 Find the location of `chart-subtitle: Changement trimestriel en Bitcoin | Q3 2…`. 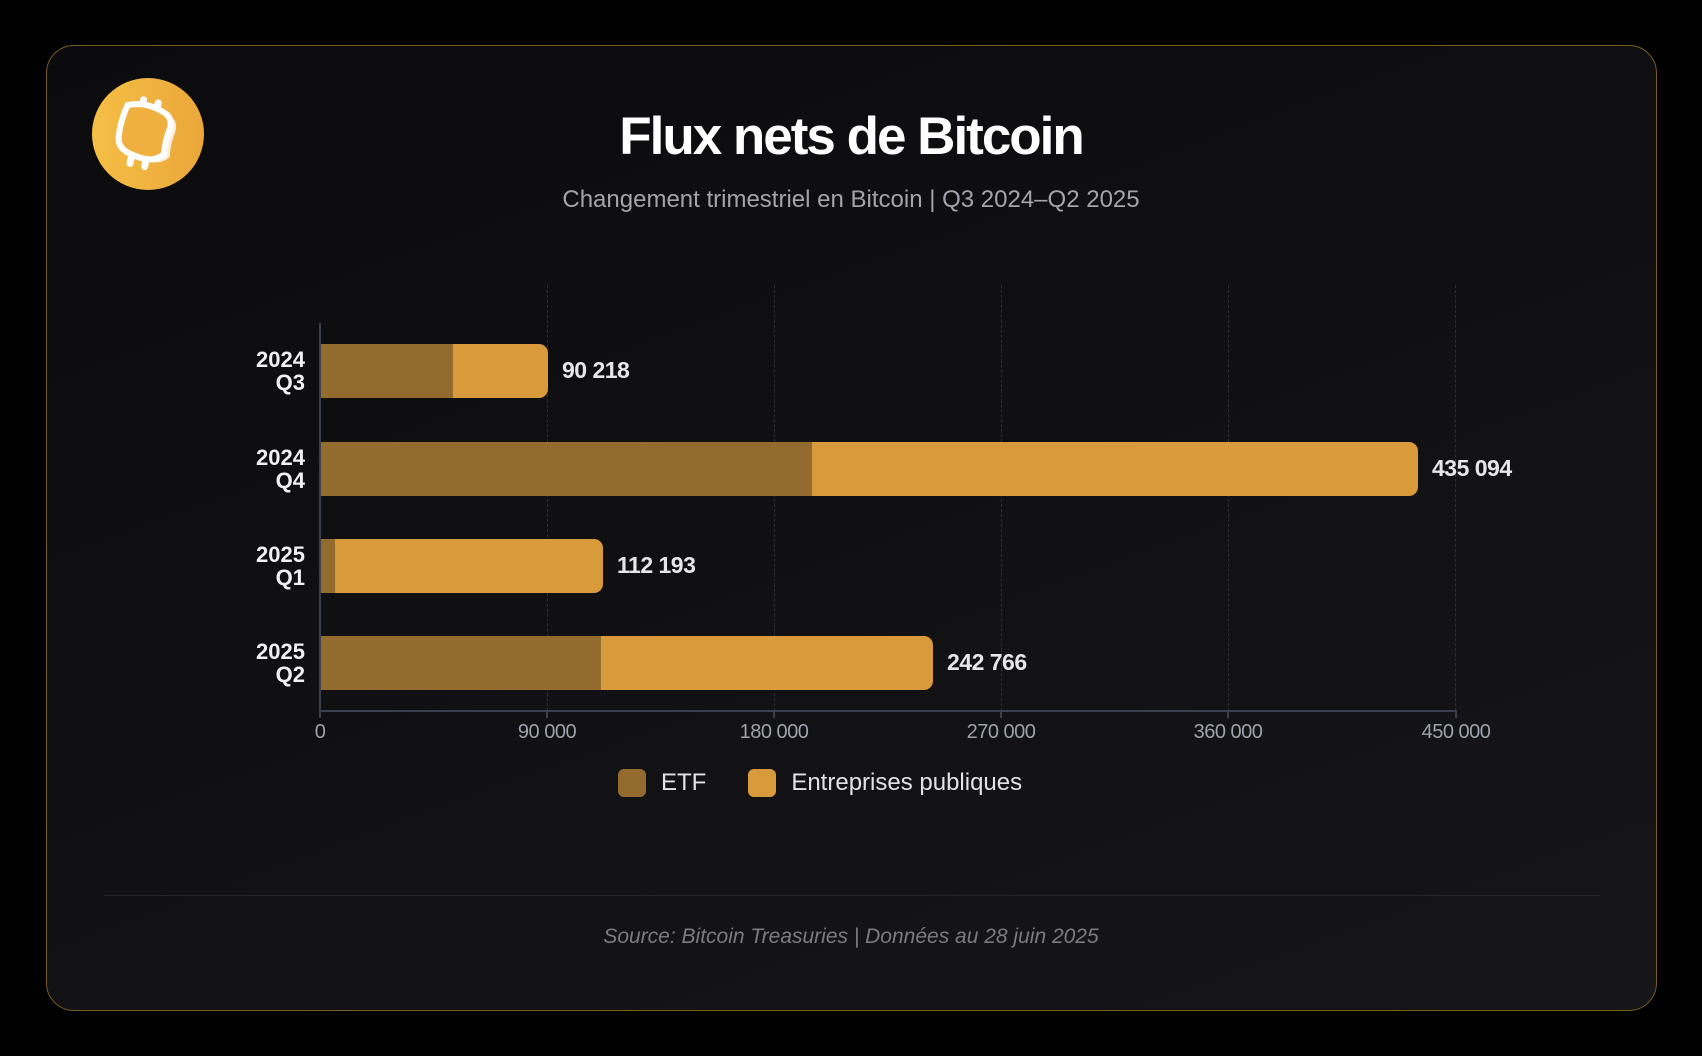

chart-subtitle: Changement trimestriel en Bitcoin | Q3 2… is located at coordinates (851, 199).